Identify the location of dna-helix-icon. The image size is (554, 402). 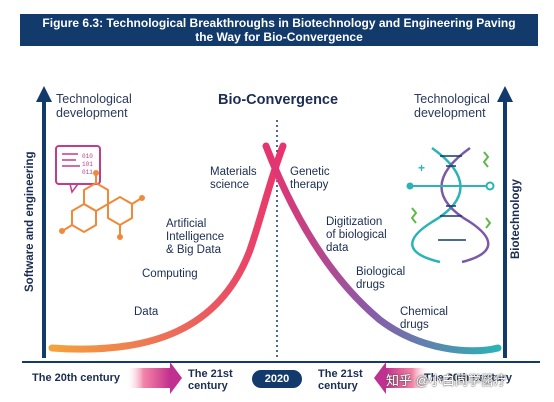
(450, 205).